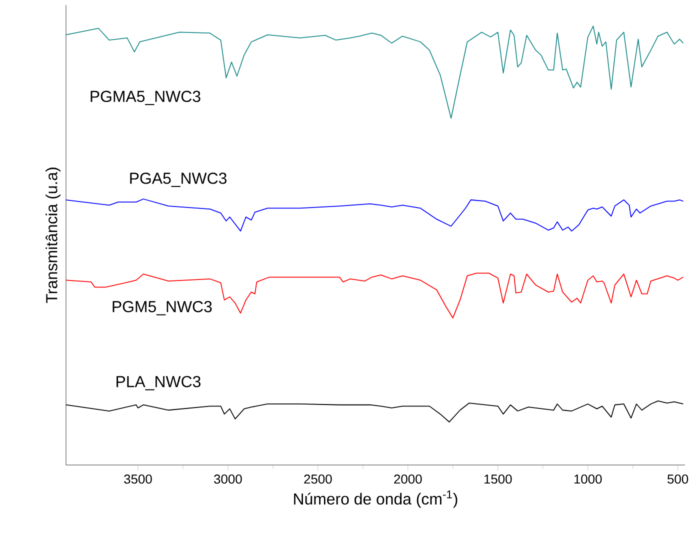 Image resolution: width=691 pixels, height=539 pixels. I want to click on x-tick-label: 3500, so click(138, 479).